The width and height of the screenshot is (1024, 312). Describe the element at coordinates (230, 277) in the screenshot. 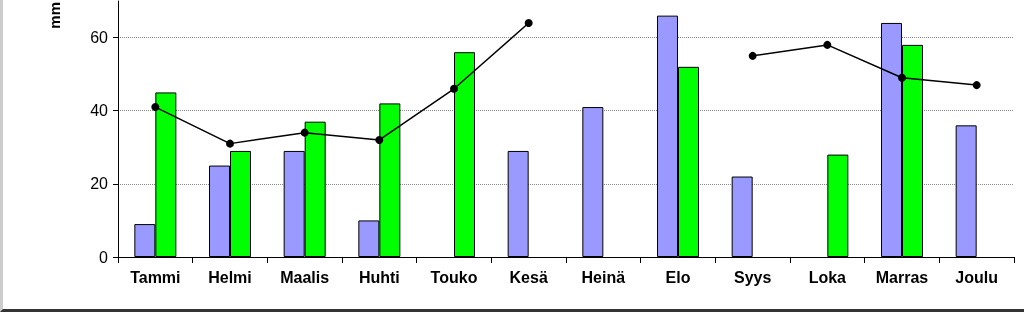

I see `x-tick-label: Helmi` at that location.